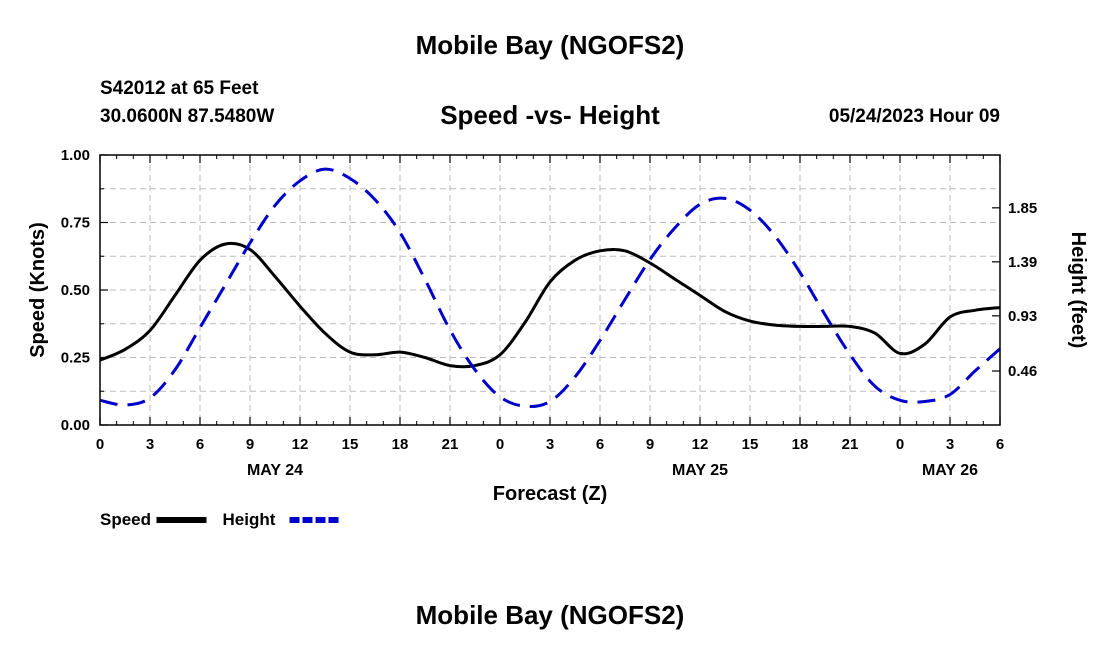 This screenshot has height=650, width=1100. I want to click on y-left-tick-label: 1.00, so click(75, 155).